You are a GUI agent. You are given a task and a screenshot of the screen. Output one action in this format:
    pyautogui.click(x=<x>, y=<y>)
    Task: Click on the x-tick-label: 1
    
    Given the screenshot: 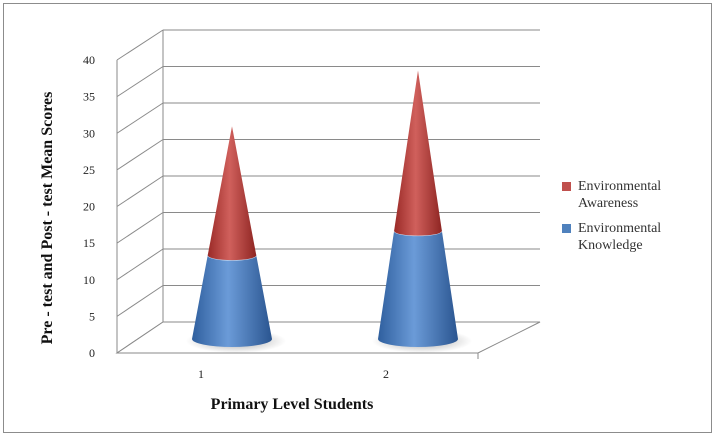 What is the action you would take?
    pyautogui.click(x=201, y=374)
    